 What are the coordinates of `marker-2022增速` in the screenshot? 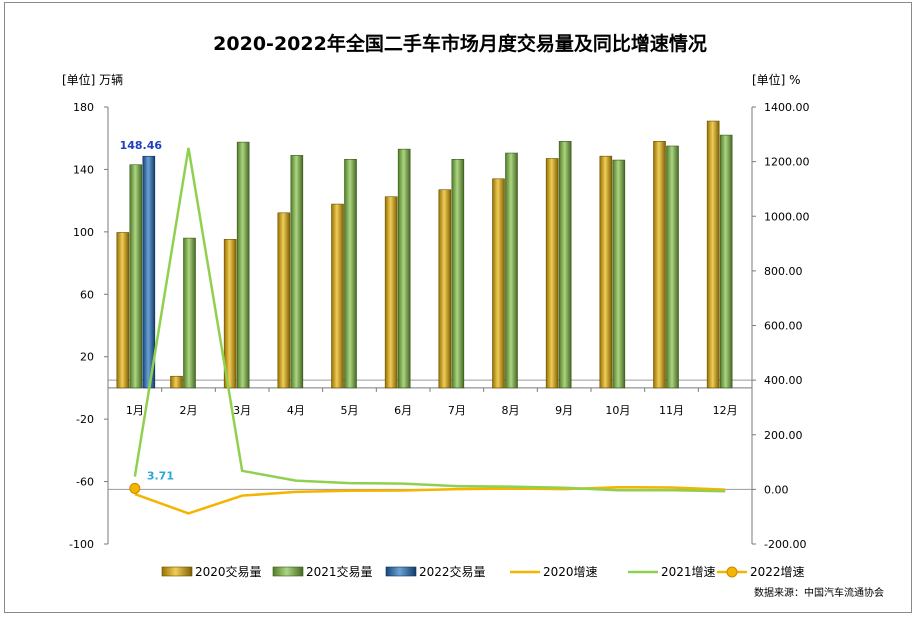 It's located at (135, 488).